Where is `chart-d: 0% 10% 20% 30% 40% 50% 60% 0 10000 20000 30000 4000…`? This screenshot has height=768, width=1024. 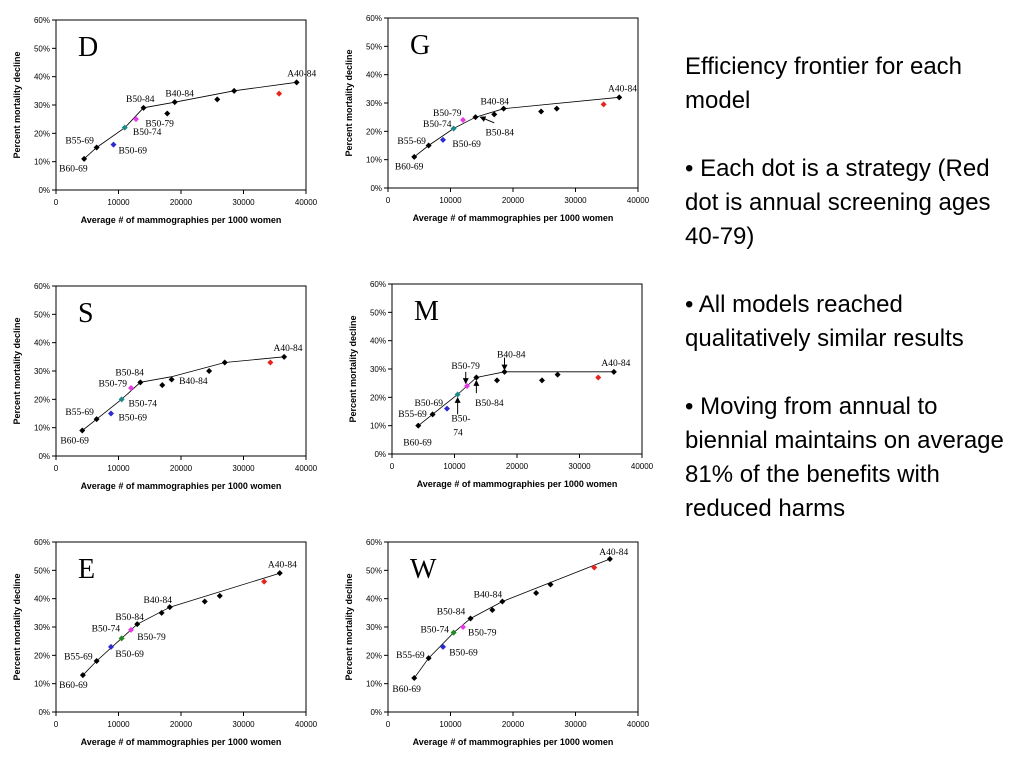 chart-d: 0% 10% 20% 30% 40% 50% 60% 0 10000 20000 30000 4000… is located at coordinates (165, 120).